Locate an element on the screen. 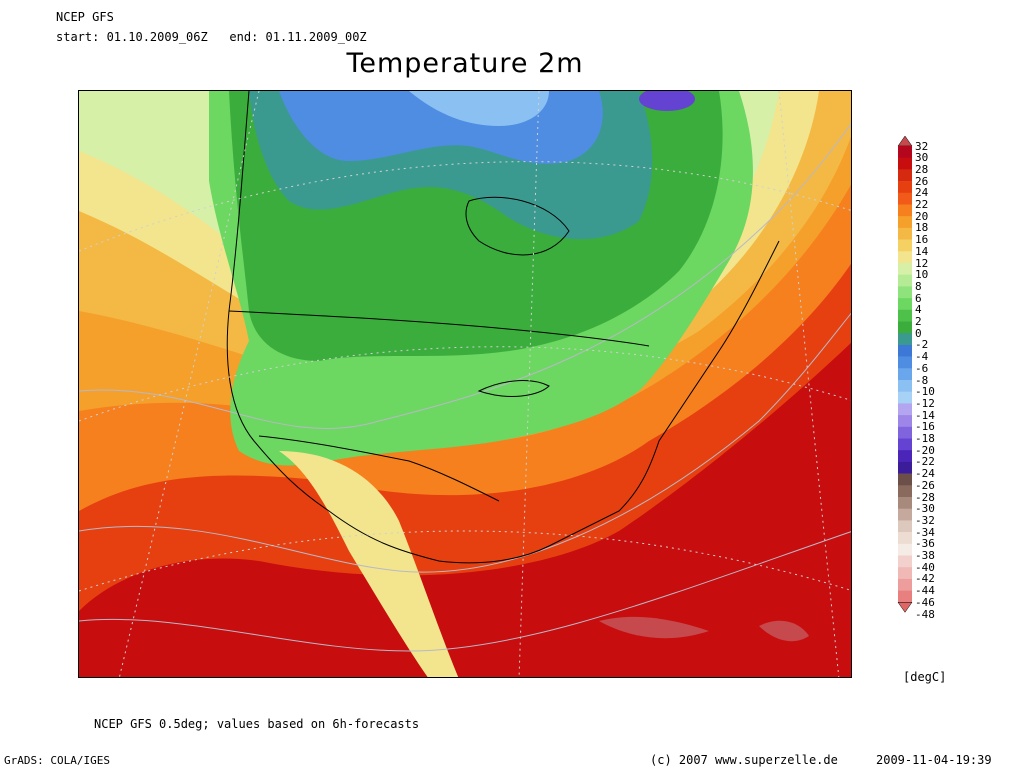 The width and height of the screenshot is (1024, 768). colorbar-tick-label: 28 is located at coordinates (922, 169).